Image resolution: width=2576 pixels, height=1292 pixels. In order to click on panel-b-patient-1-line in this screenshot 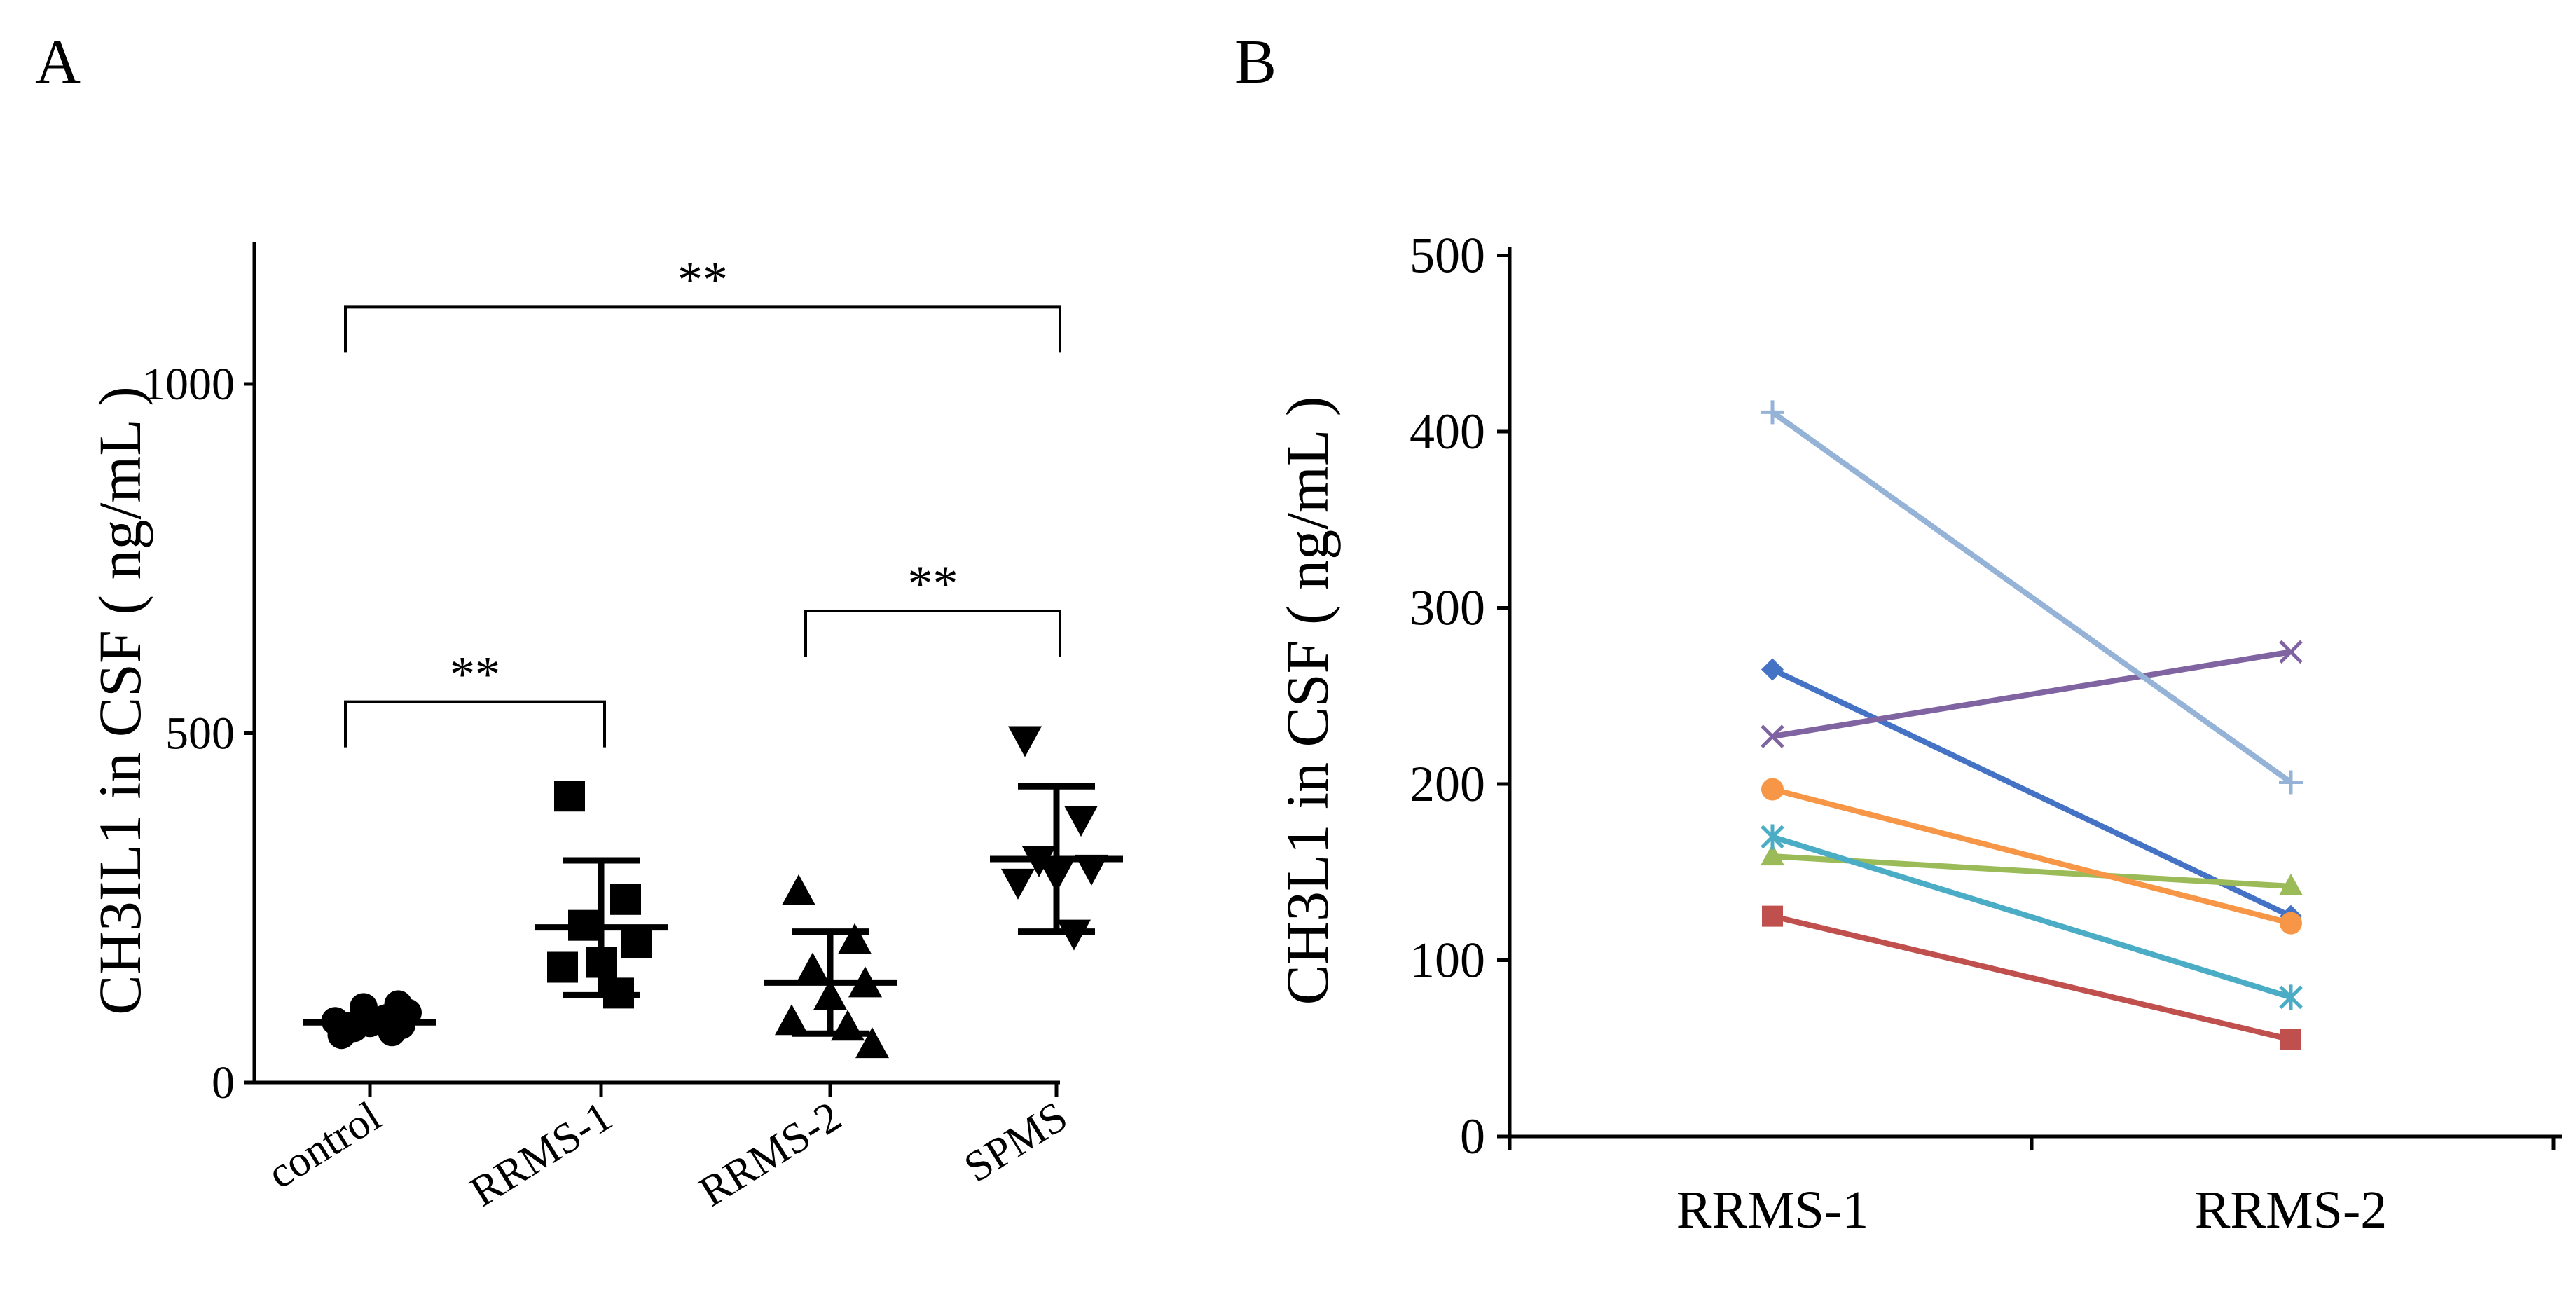, I will do `click(2031, 792)`.